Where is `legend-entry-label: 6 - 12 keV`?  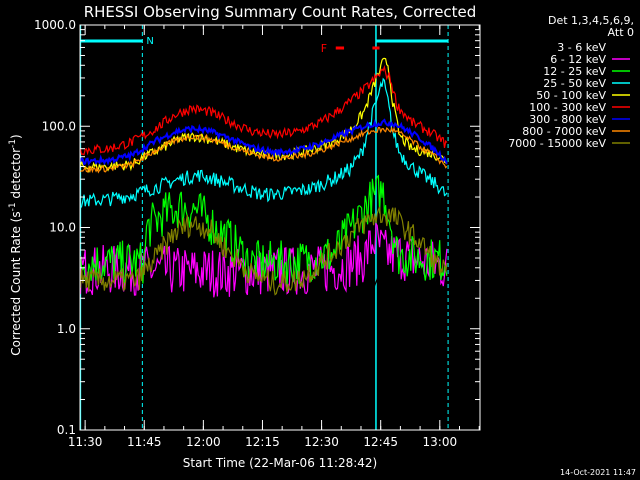
legend-entry-label: 6 - 12 keV is located at coordinates (578, 59).